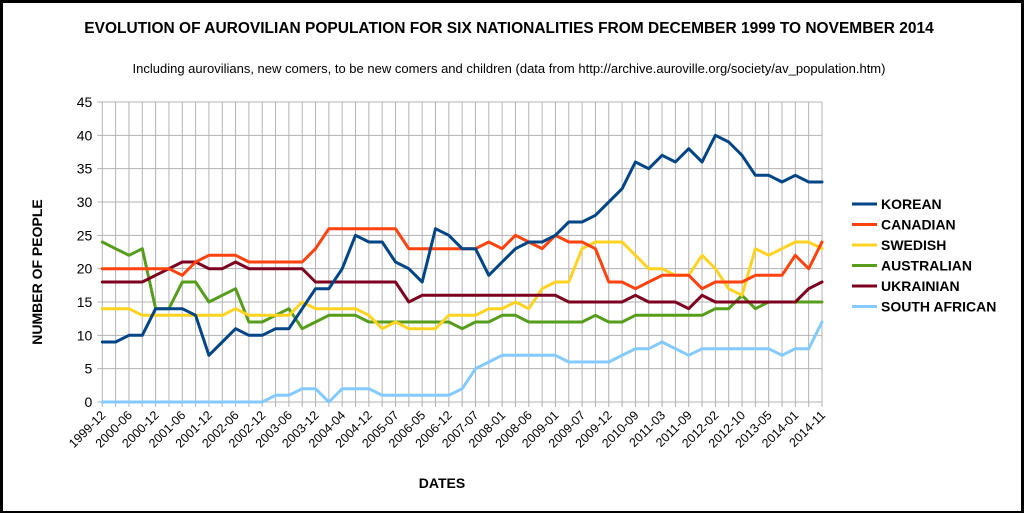  I want to click on legend-label: AUSTRALIAN, so click(926, 266).